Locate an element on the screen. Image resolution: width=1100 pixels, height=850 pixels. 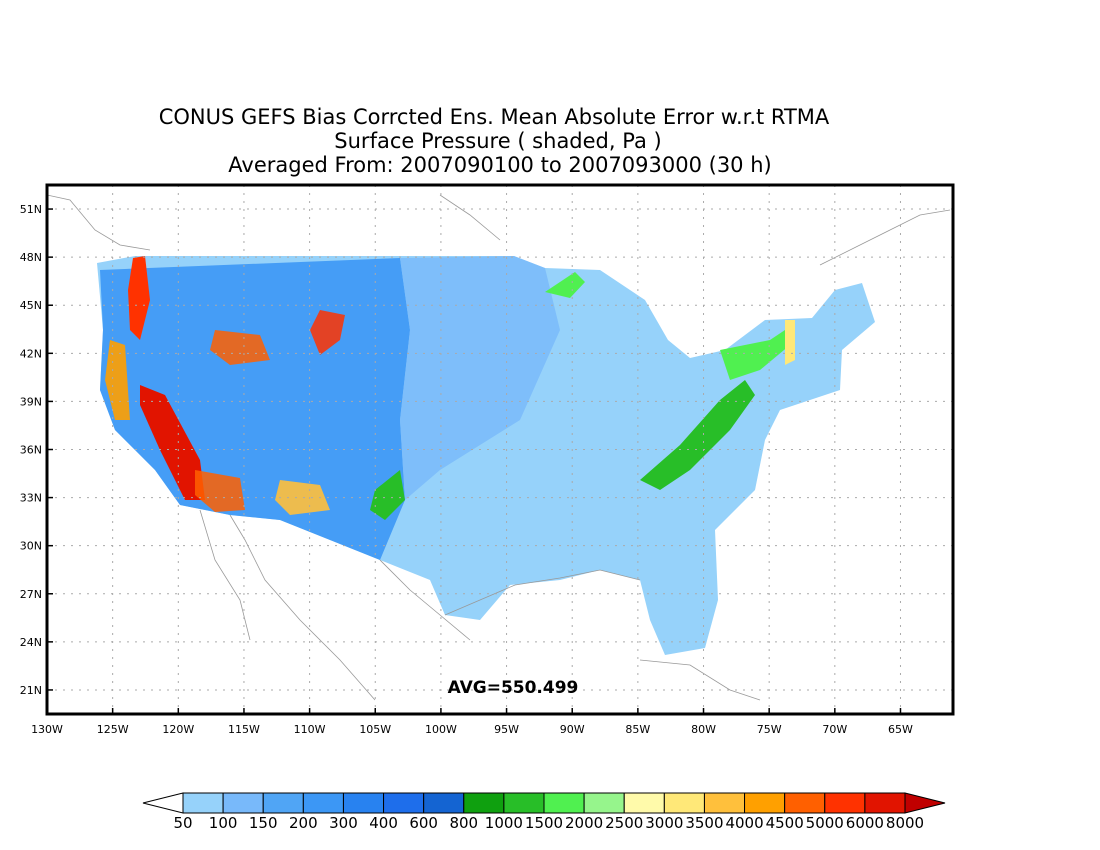
lon-tick-label: 70W is located at coordinates (834, 729).